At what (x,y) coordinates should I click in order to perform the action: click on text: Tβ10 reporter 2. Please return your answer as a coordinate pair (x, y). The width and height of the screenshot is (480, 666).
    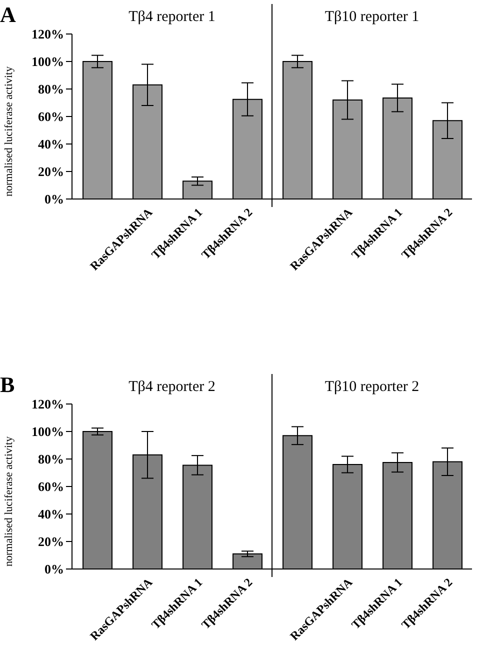
    Looking at the image, I should click on (372, 387).